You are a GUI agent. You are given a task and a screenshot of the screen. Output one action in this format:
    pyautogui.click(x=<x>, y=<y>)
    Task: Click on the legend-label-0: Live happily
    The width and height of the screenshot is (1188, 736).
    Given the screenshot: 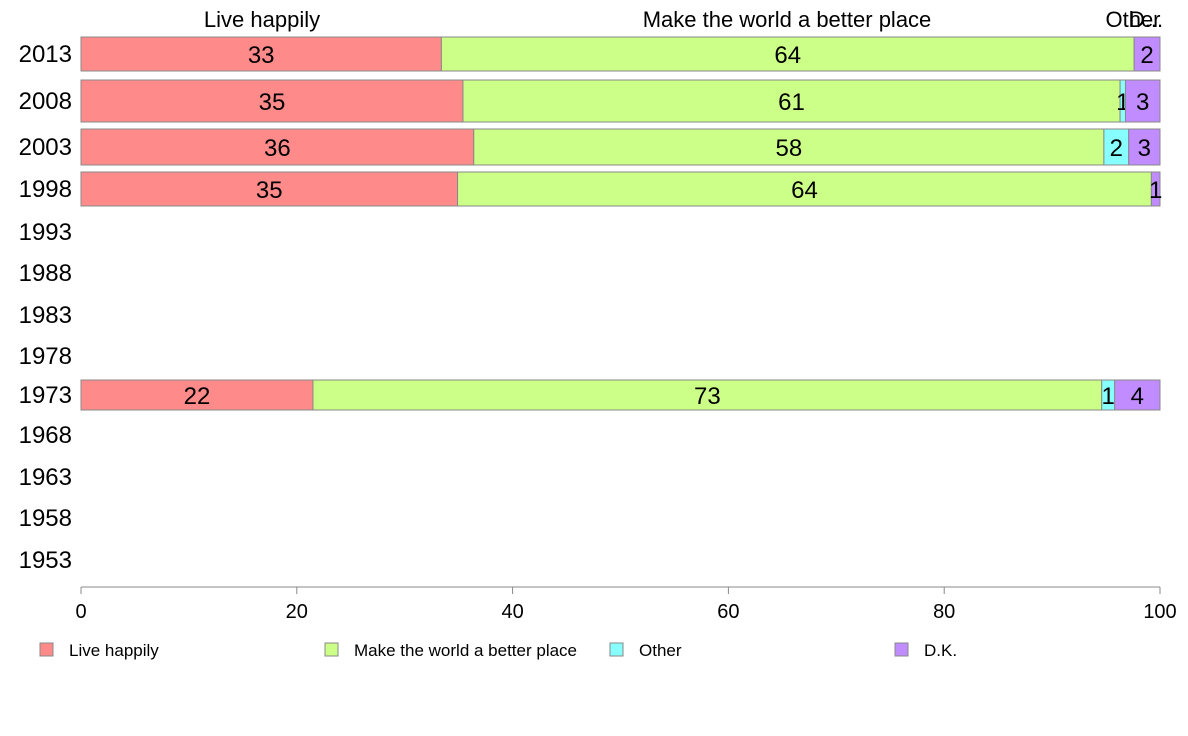 What is the action you would take?
    pyautogui.click(x=114, y=650)
    